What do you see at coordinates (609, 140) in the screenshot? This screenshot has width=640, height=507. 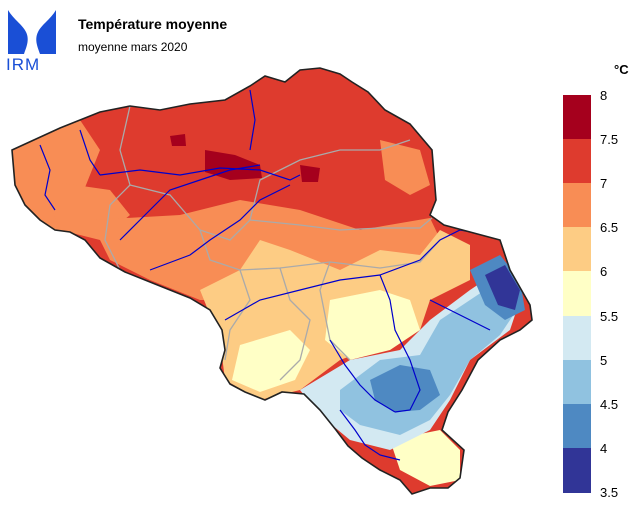 I see `legend-tick-label: 7.5` at bounding box center [609, 140].